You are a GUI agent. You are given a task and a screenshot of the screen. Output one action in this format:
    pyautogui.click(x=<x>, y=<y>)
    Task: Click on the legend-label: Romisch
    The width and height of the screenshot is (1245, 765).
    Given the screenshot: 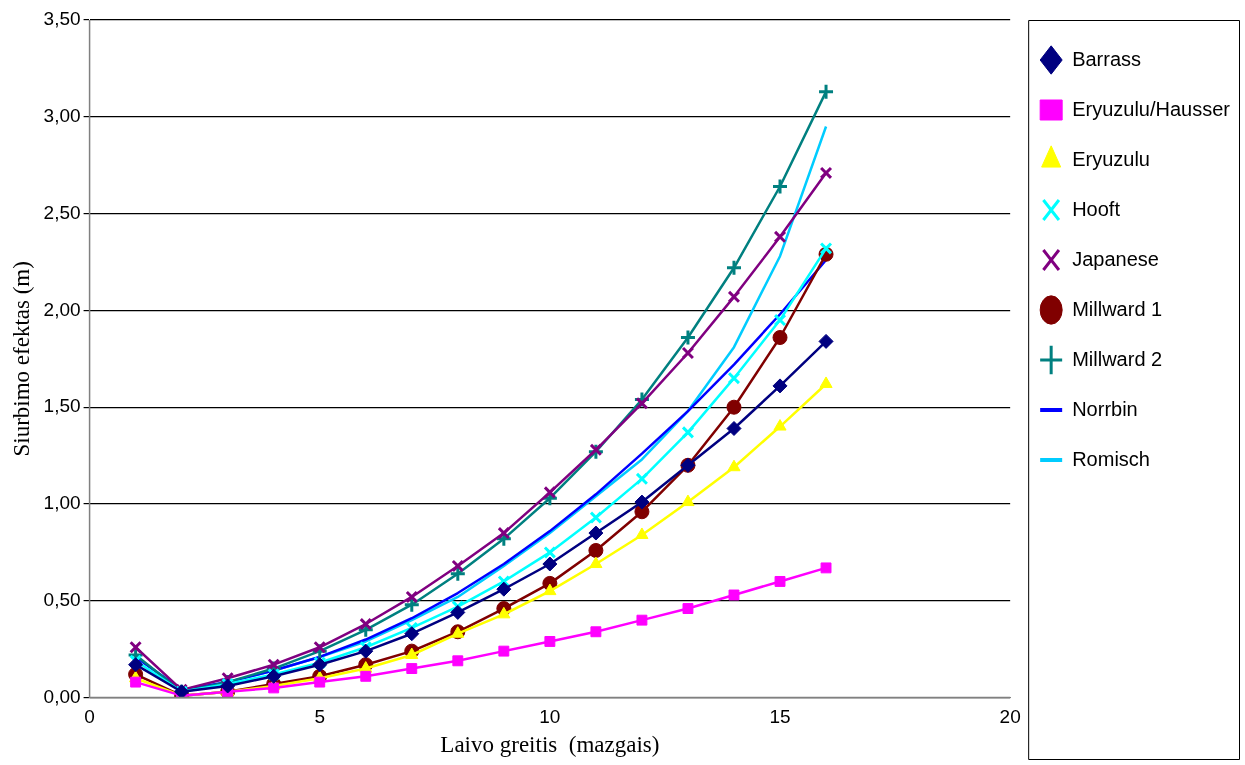 What is the action you would take?
    pyautogui.click(x=1111, y=458)
    